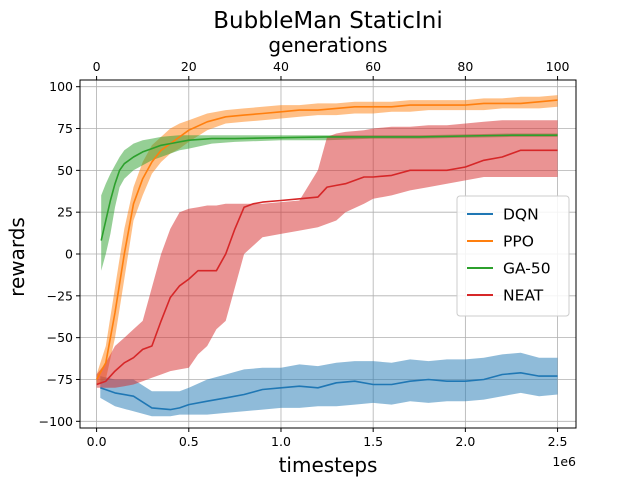 The width and height of the screenshot is (640, 480). I want to click on top-axis-title: generations, so click(327, 45).